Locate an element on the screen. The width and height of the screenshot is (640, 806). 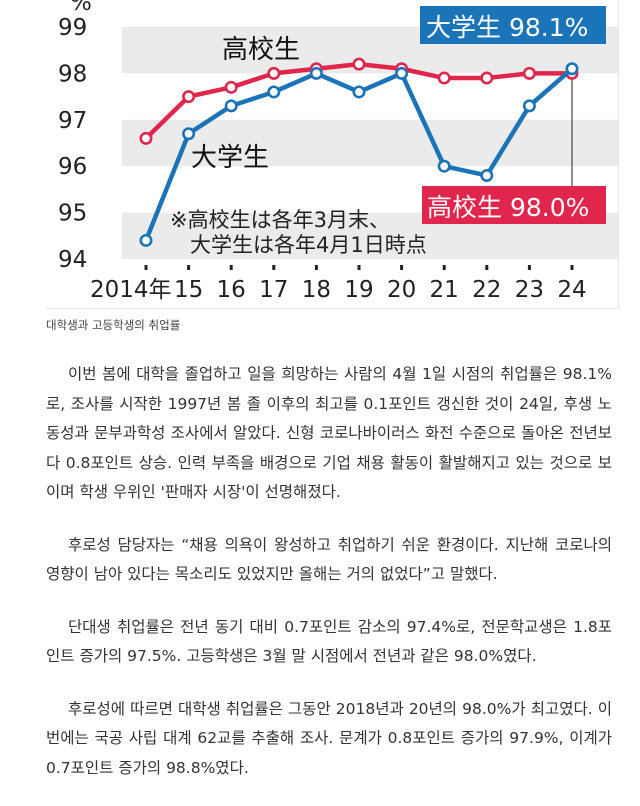
note-line-2: 大学生は各年4月1日時点 is located at coordinates (308, 245).